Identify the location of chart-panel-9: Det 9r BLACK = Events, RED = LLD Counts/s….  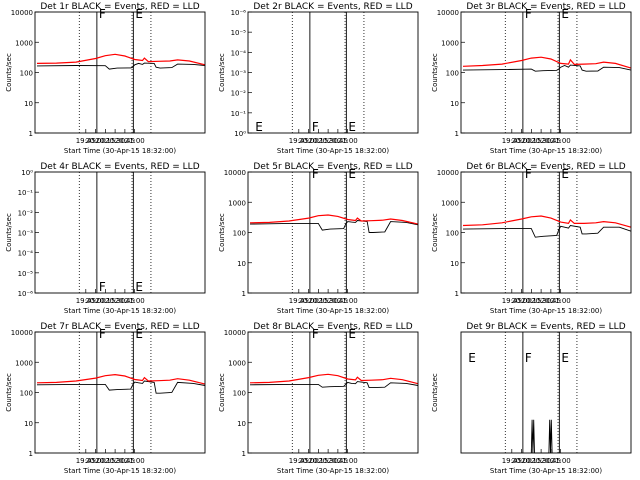
(531, 398).